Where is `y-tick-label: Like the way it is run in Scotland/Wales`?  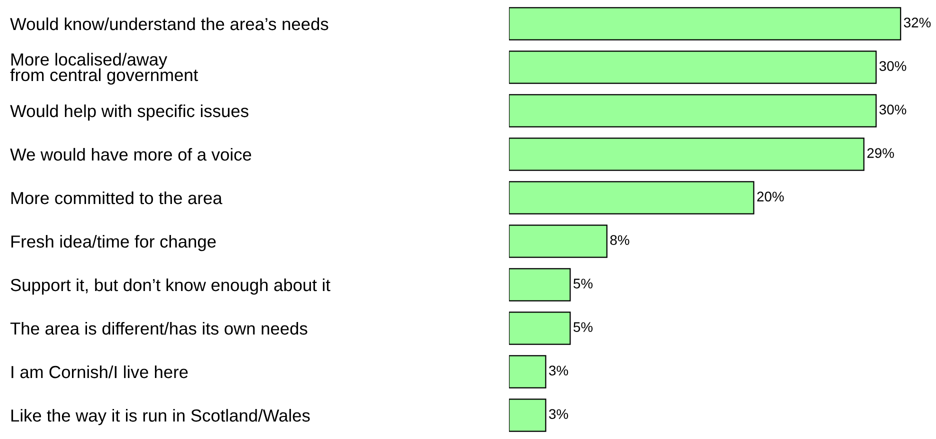
y-tick-label: Like the way it is run in Scotland/Wales is located at coordinates (160, 417).